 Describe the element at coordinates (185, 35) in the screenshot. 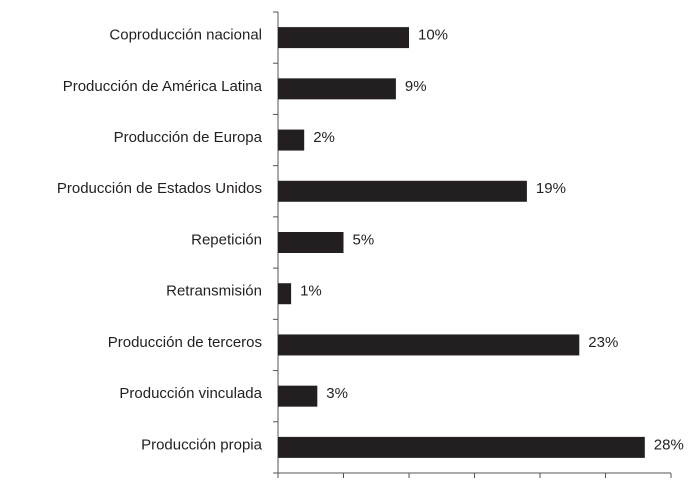

I see `y-tick-label: Coproducción nacional` at that location.